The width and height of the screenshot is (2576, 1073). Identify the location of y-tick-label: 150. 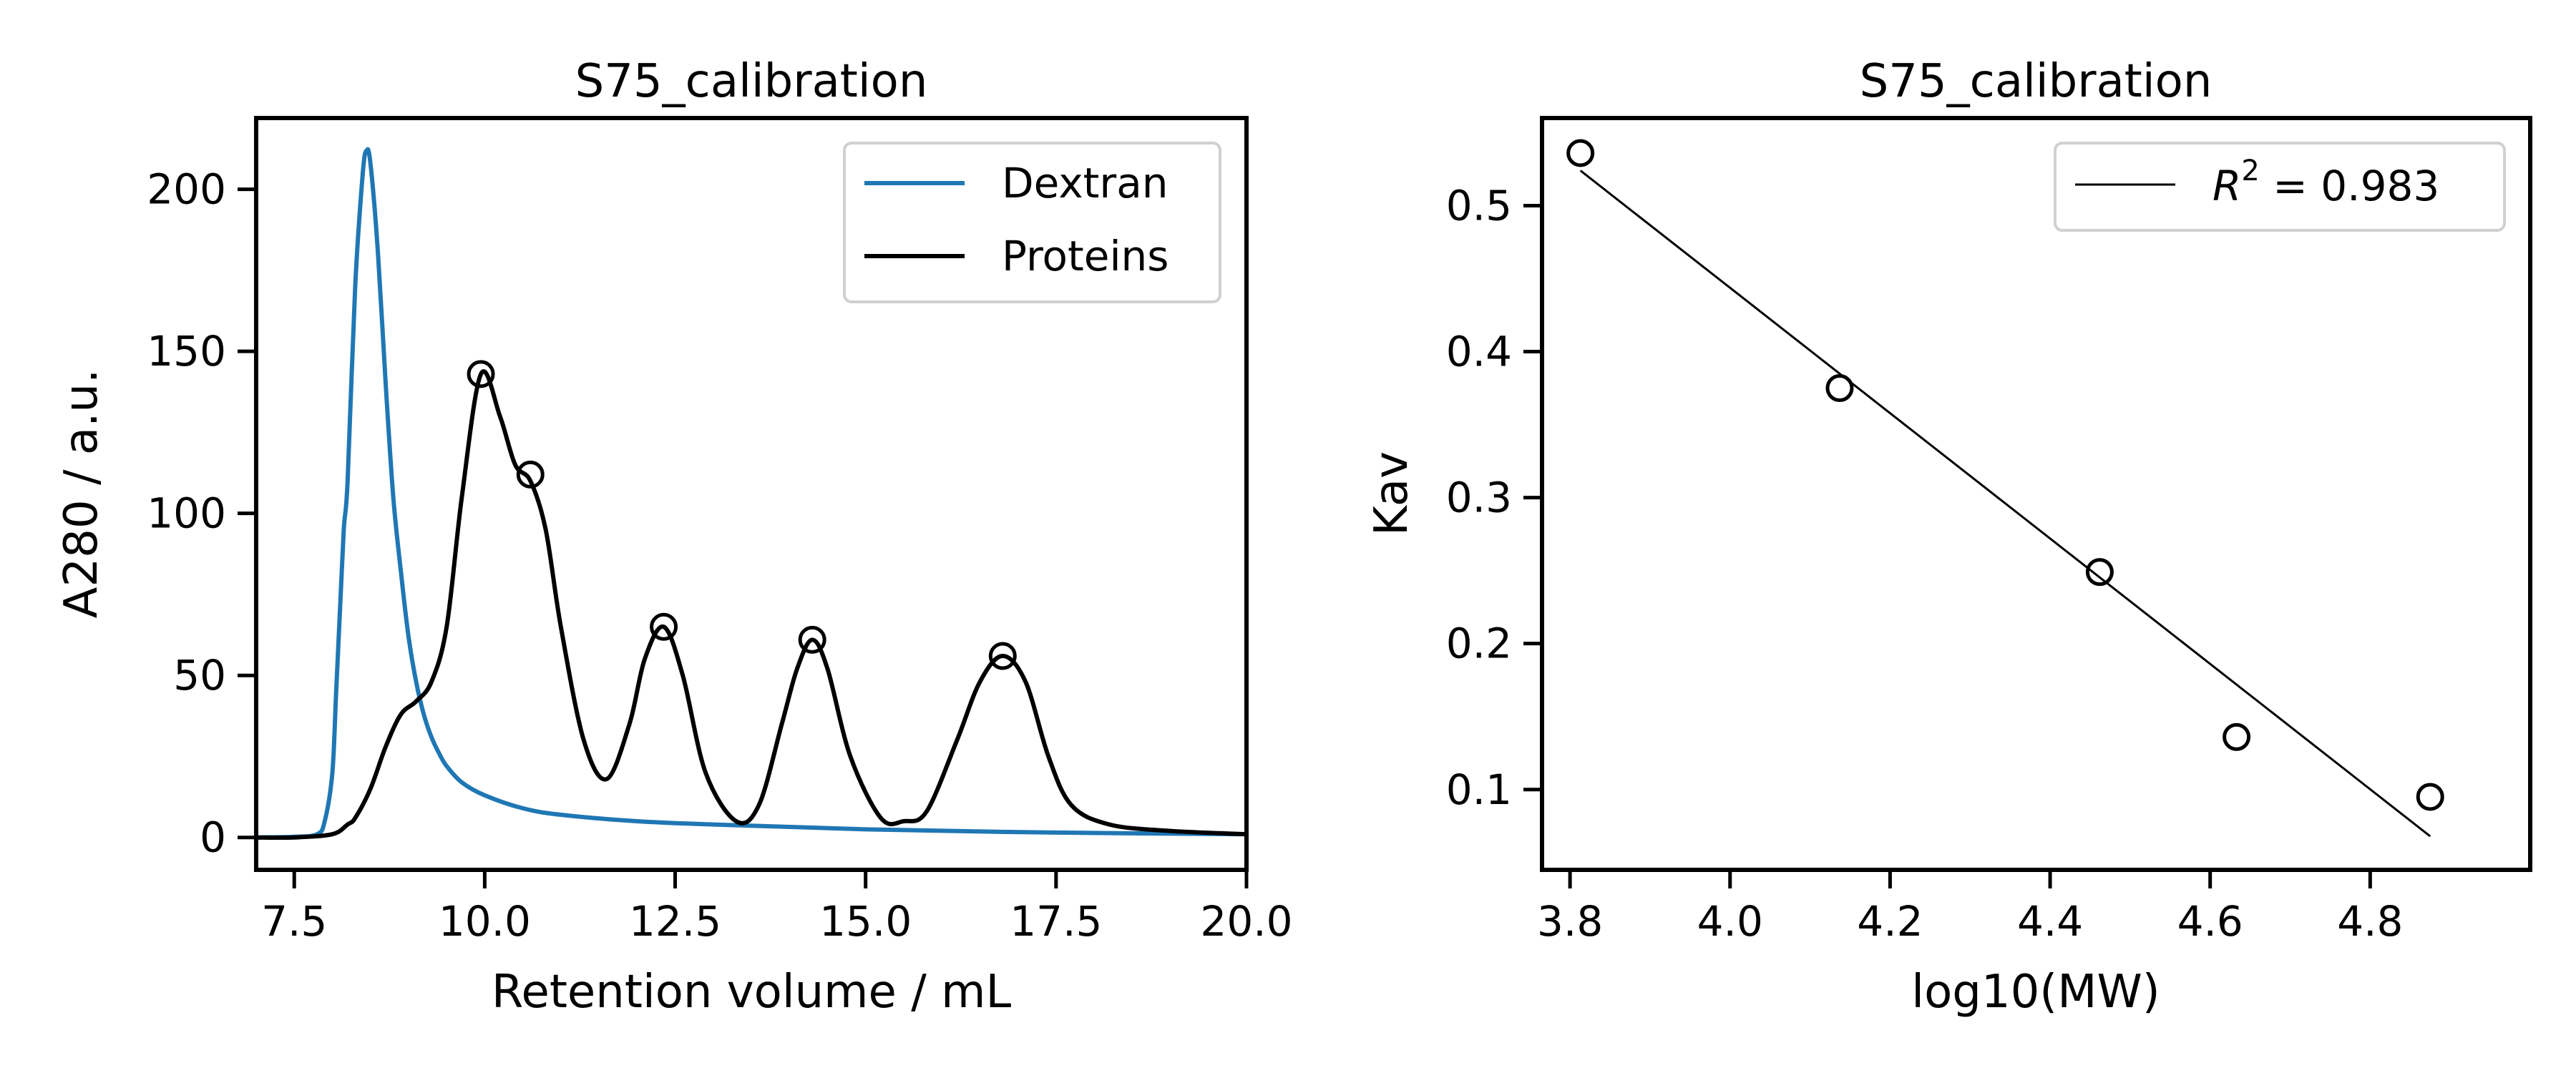
(186, 351).